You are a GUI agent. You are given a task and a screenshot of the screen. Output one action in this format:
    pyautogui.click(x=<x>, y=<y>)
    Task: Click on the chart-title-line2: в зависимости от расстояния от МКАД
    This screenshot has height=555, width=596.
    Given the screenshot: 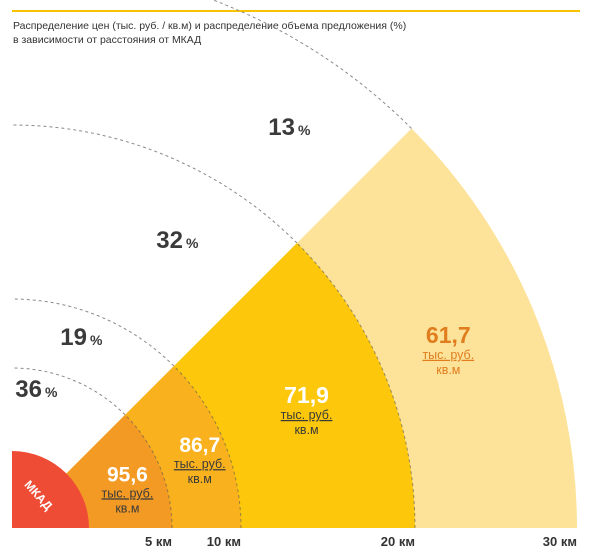 What is the action you would take?
    pyautogui.click(x=107, y=40)
    